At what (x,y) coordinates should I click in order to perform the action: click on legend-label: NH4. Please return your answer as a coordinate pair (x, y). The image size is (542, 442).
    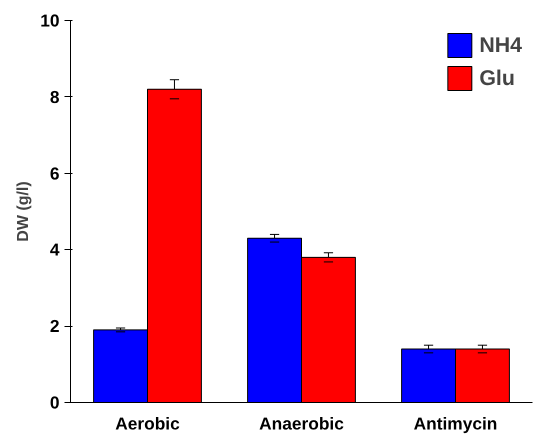
    Looking at the image, I should click on (500, 45).